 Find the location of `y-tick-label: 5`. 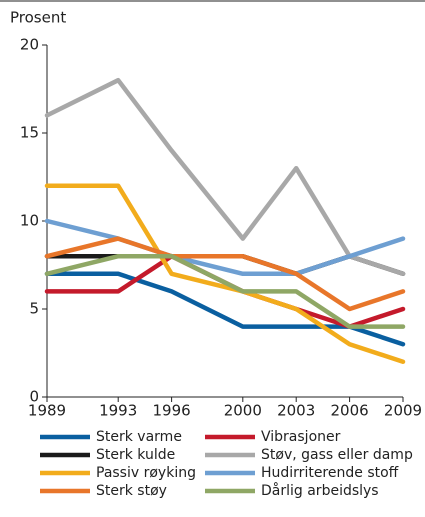

y-tick-label: 5 is located at coordinates (34, 309).